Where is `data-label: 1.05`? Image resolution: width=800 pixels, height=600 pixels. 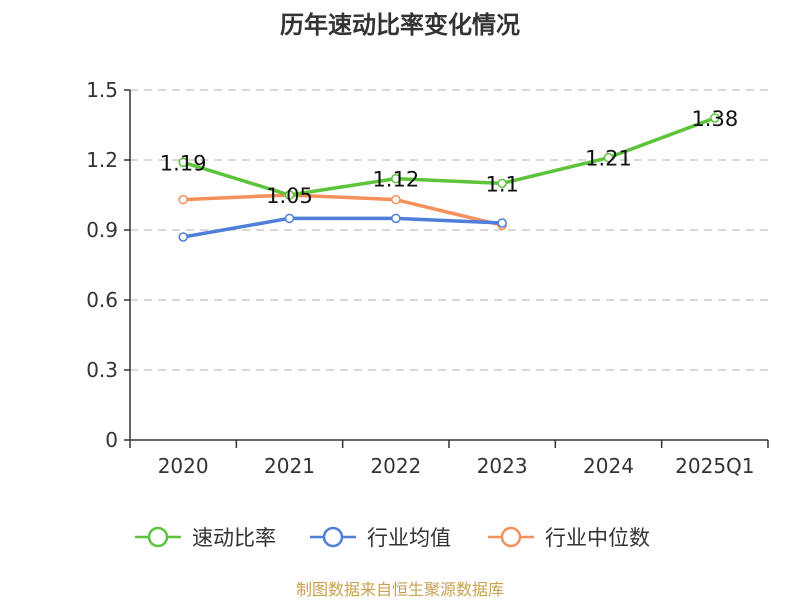
data-label: 1.05 is located at coordinates (289, 196).